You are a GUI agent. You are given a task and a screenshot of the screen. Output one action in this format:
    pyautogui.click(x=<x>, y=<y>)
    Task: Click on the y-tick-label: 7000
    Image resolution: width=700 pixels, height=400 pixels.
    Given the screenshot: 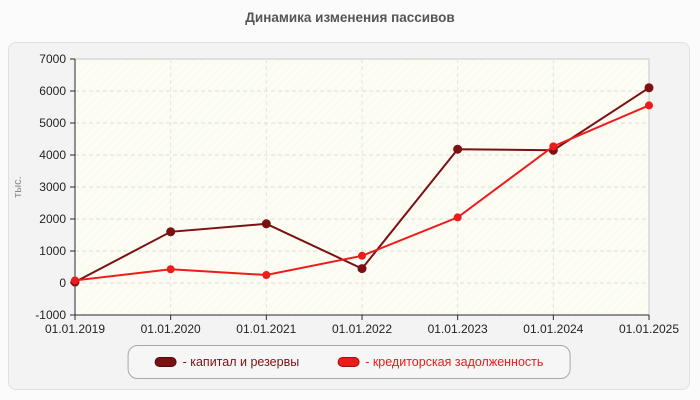 What is the action you would take?
    pyautogui.click(x=52, y=59)
    